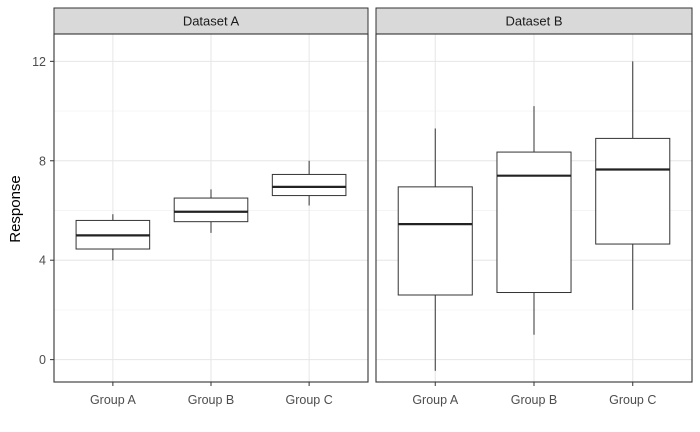  Describe the element at coordinates (42, 261) in the screenshot. I see `y-tick-label: 4` at that location.